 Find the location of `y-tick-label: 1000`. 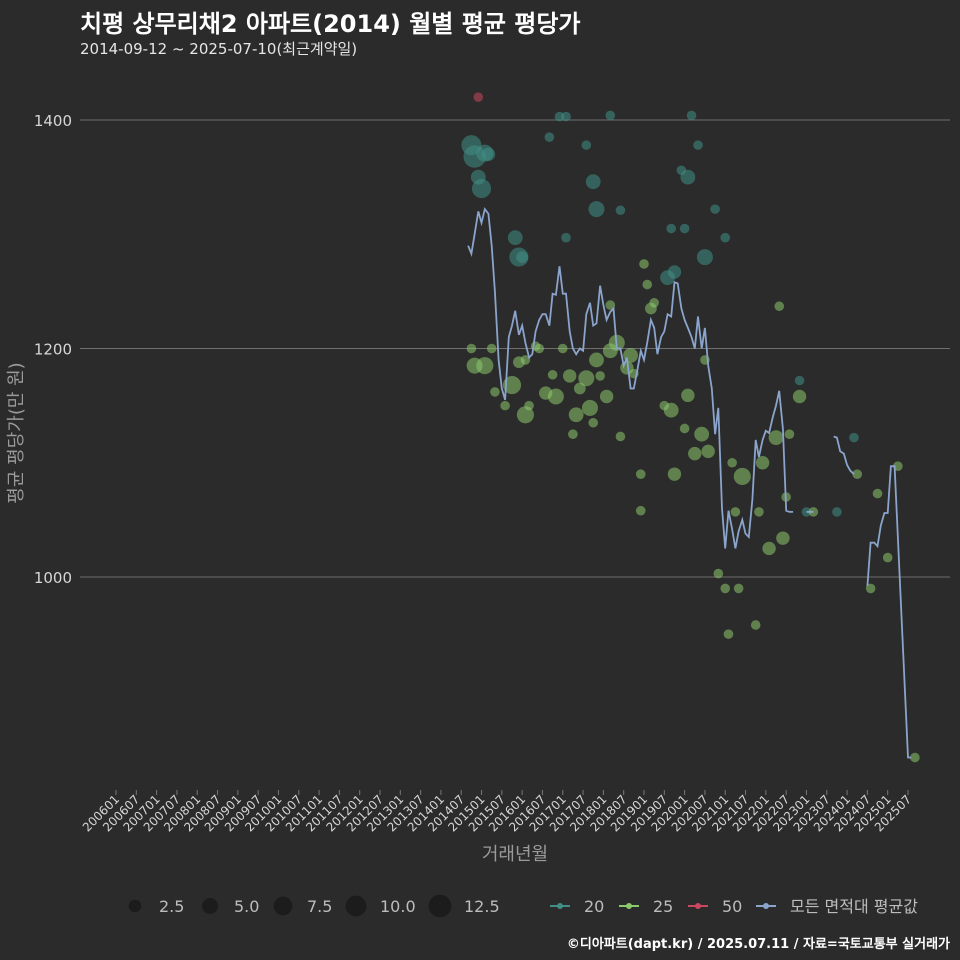

y-tick-label: 1000 is located at coordinates (53, 578).